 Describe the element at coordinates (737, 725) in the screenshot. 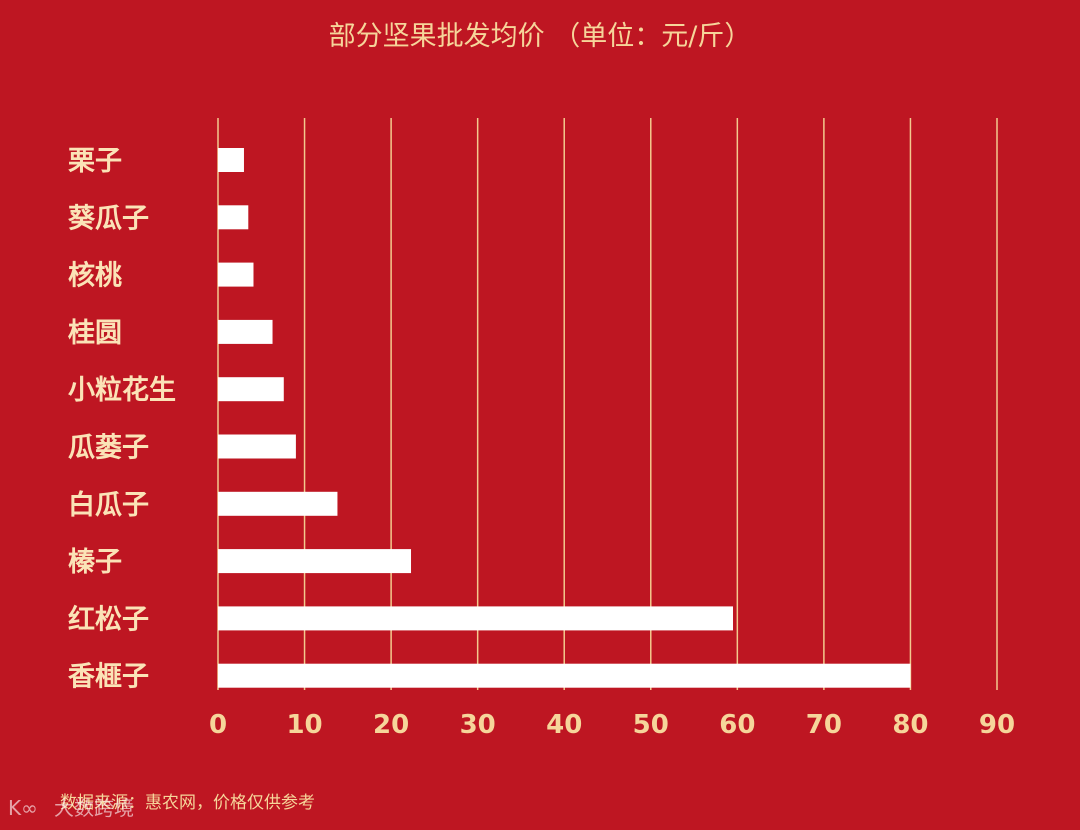

I see `x-tick-label: 60` at that location.